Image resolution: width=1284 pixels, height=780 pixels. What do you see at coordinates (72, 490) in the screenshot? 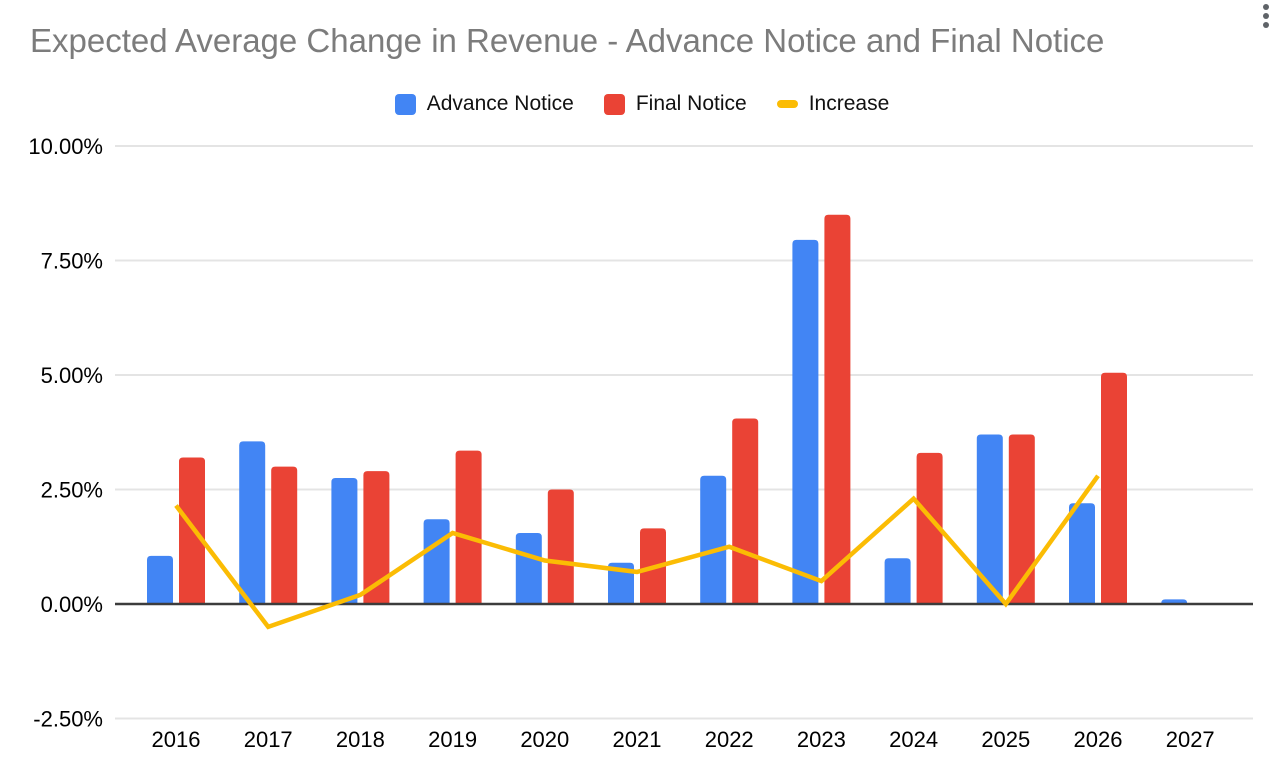
I see `y-tick-label: 2.50%` at bounding box center [72, 490].